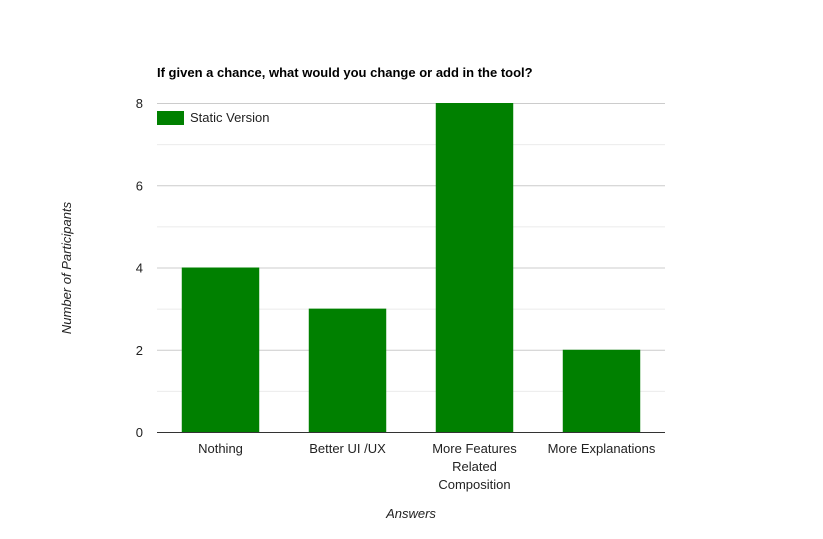  I want to click on x-tick-label: Nothing, so click(220, 448).